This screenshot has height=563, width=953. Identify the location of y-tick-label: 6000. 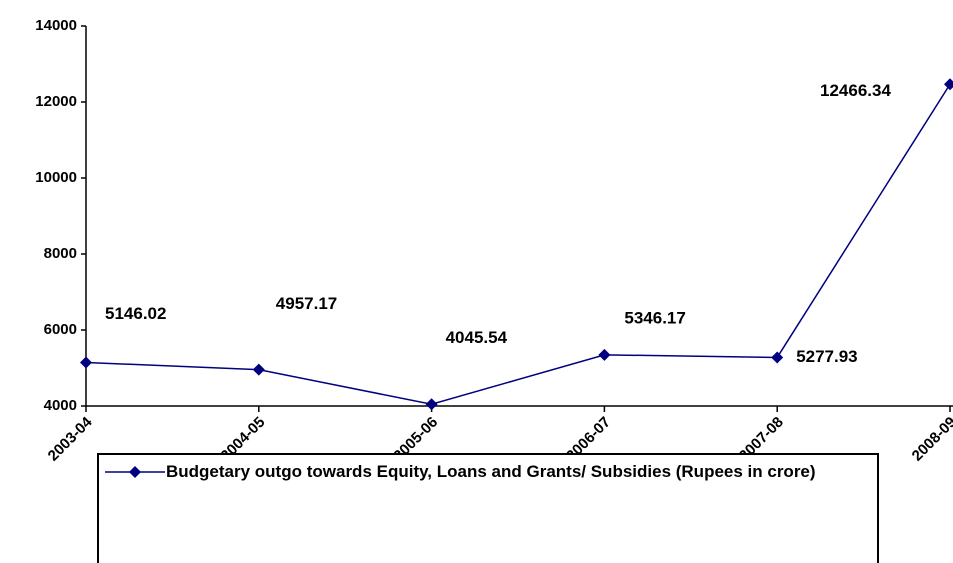
(60, 329).